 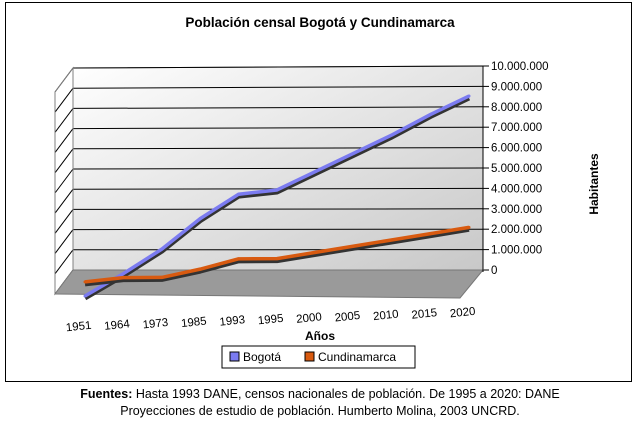 What do you see at coordinates (320, 336) in the screenshot?
I see `x-axis-title: Años` at bounding box center [320, 336].